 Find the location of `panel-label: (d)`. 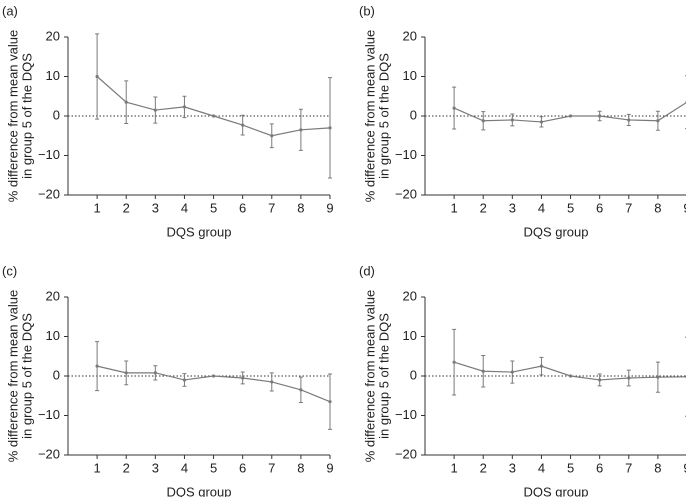

panel-label: (d) is located at coordinates (367, 270).